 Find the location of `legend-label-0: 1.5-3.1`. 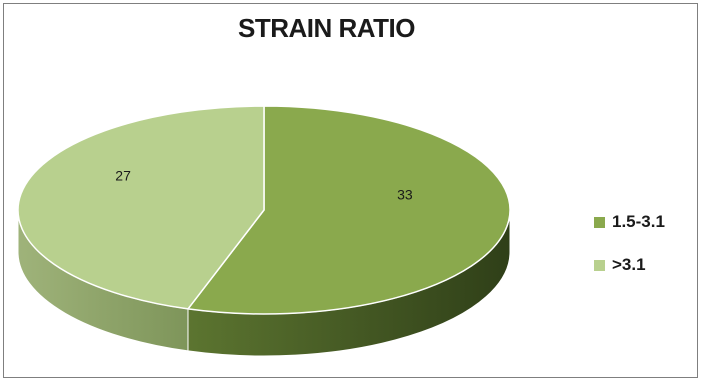

legend-label-0: 1.5-3.1 is located at coordinates (638, 221).